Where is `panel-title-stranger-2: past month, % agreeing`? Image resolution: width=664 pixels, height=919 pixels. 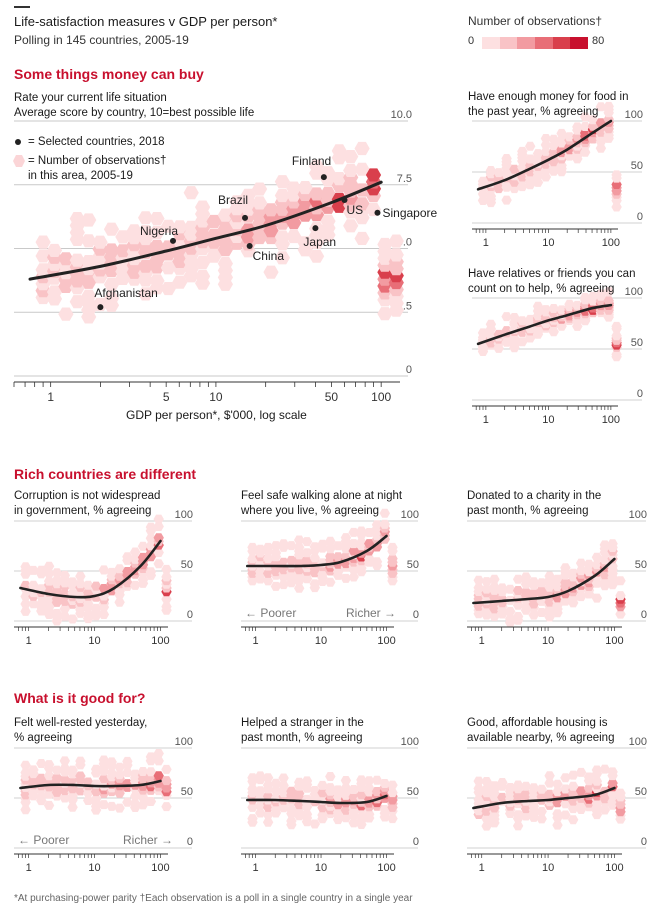 panel-title-stranger-2: past month, % agreeing is located at coordinates (302, 738).